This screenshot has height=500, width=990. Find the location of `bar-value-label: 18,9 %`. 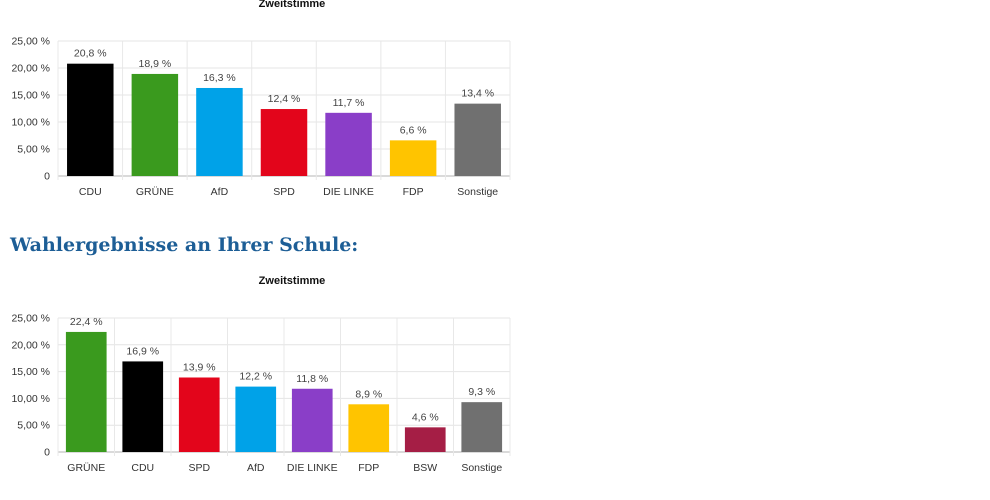

bar-value-label: 18,9 % is located at coordinates (155, 64).